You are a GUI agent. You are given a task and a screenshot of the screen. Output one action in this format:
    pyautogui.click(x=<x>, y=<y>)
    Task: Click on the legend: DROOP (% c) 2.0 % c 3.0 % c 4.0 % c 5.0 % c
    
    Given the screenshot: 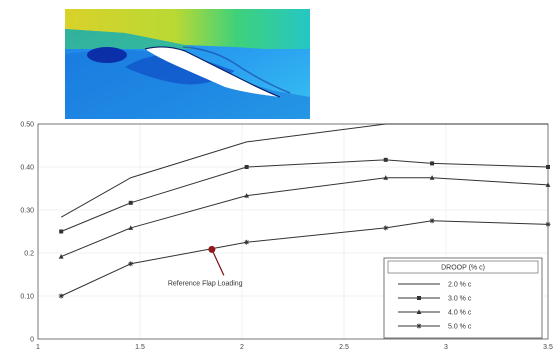 What is the action you would take?
    pyautogui.click(x=463, y=298)
    